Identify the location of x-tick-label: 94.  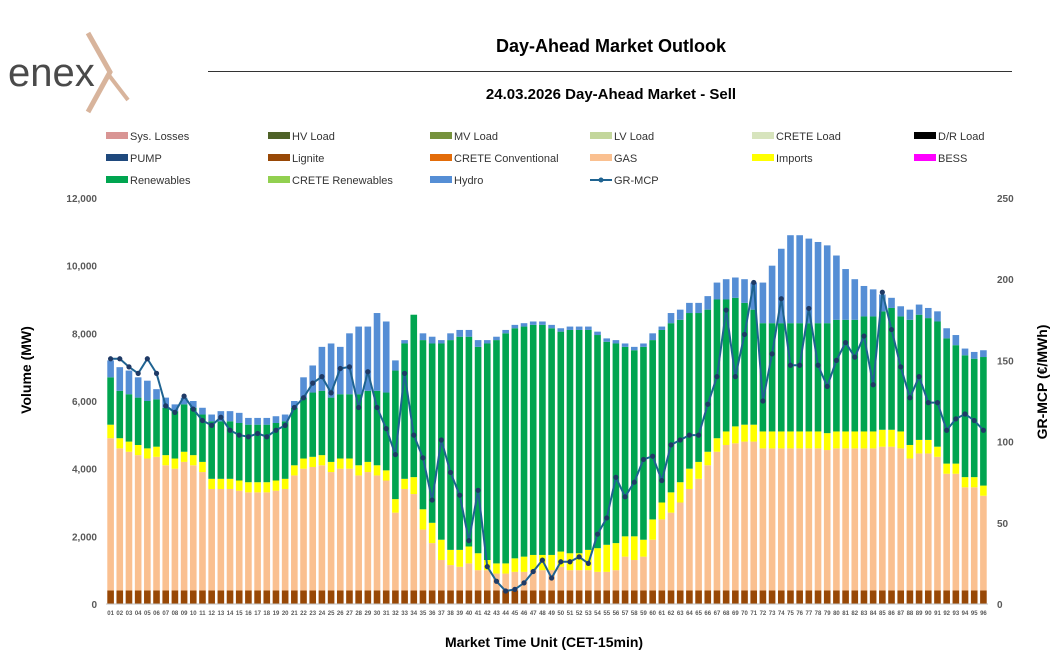
(965, 614).